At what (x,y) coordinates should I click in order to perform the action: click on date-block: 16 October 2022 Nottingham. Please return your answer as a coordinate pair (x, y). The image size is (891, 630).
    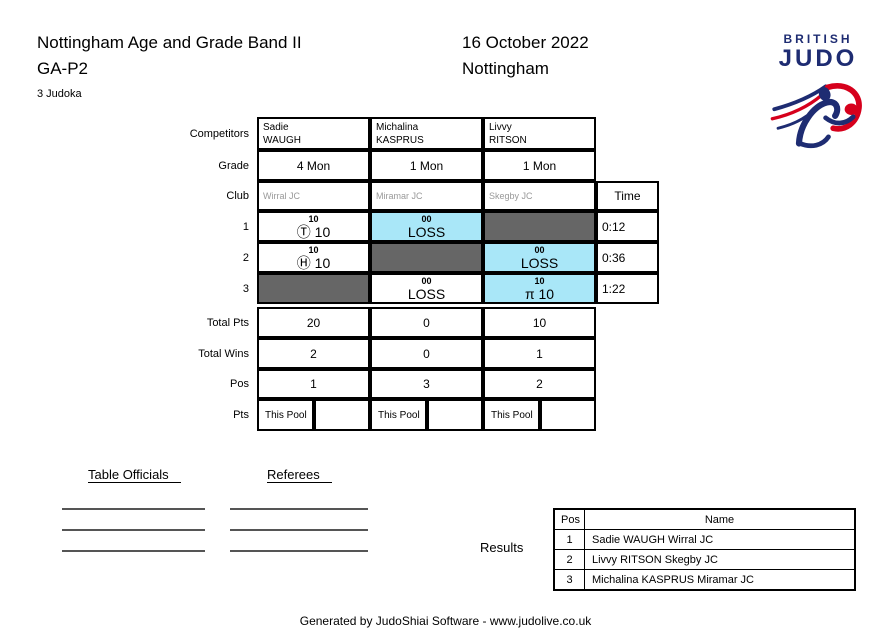
    Looking at the image, I should click on (525, 56).